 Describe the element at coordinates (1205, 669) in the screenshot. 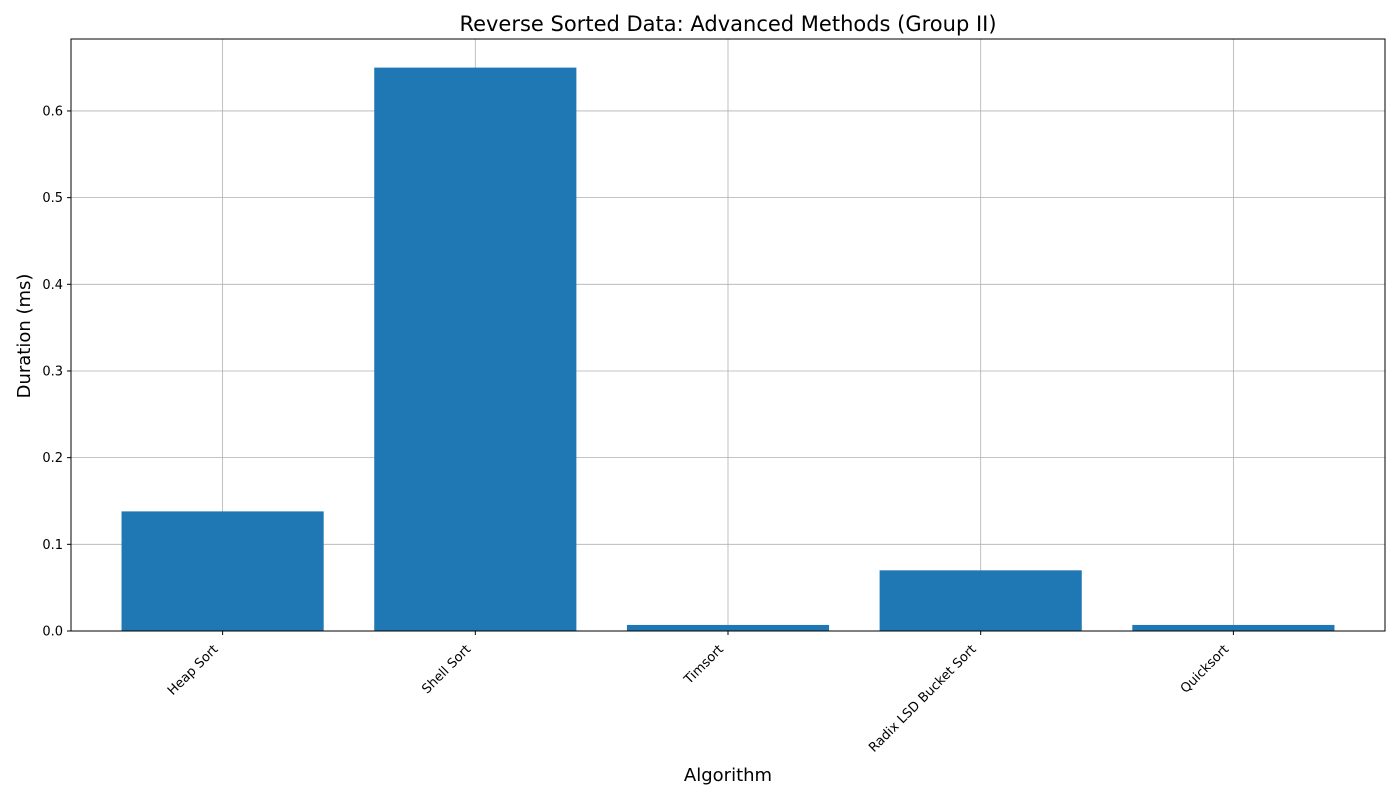

I see `x-tick-label: Quicksort` at that location.